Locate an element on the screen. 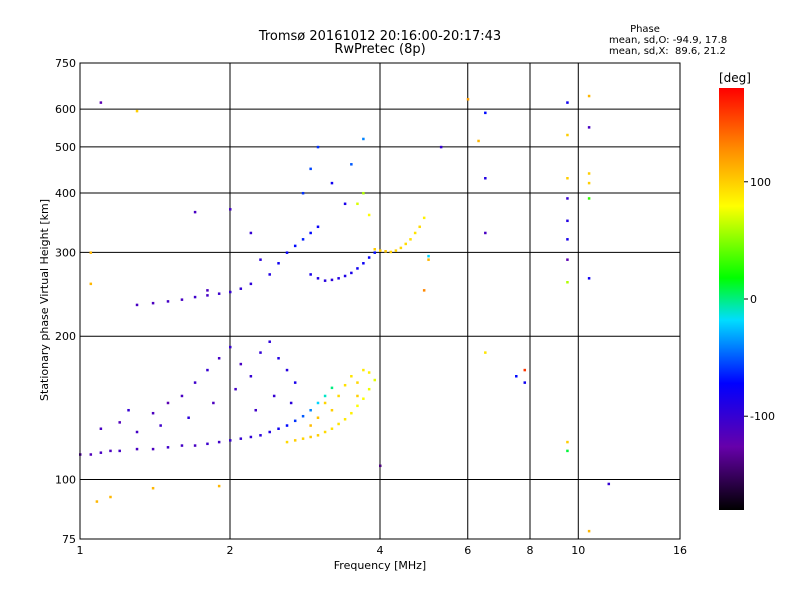 The width and height of the screenshot is (800, 600). x-tick-label: 1 is located at coordinates (80, 550).